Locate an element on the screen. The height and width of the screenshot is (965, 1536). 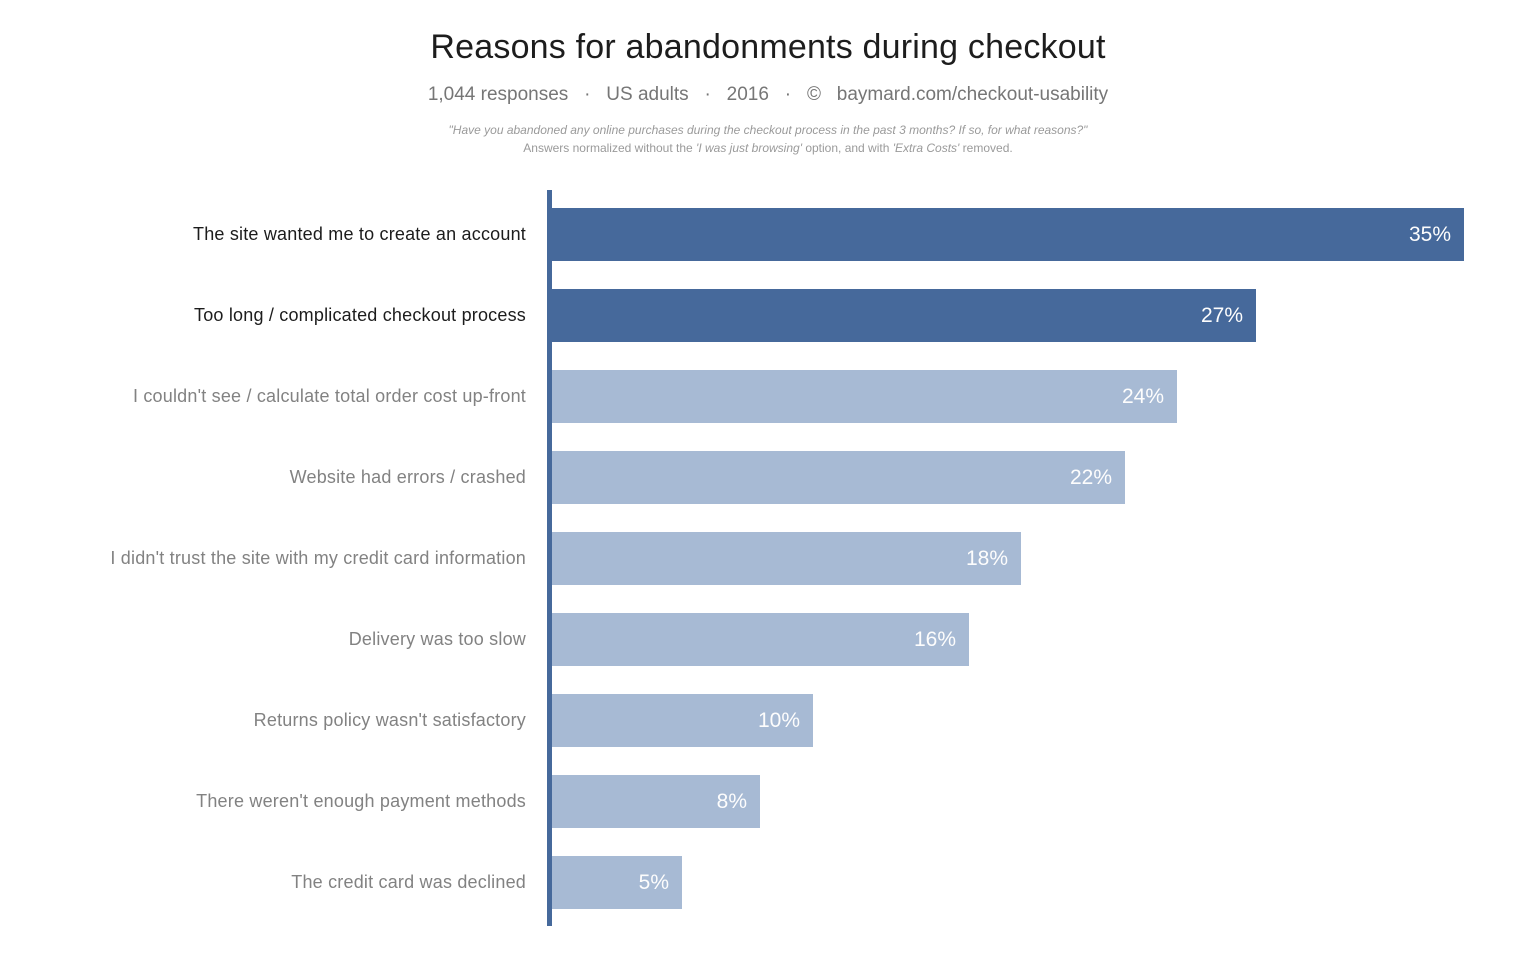
bar: 27% is located at coordinates (904, 315).